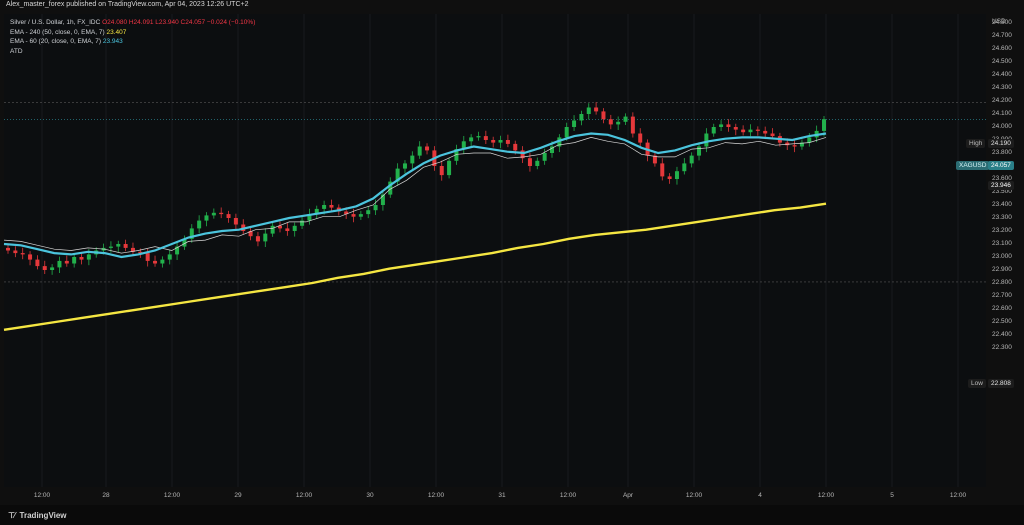 The height and width of the screenshot is (525, 1024). I want to click on price-tick-label: 24.600, so click(1002, 48).